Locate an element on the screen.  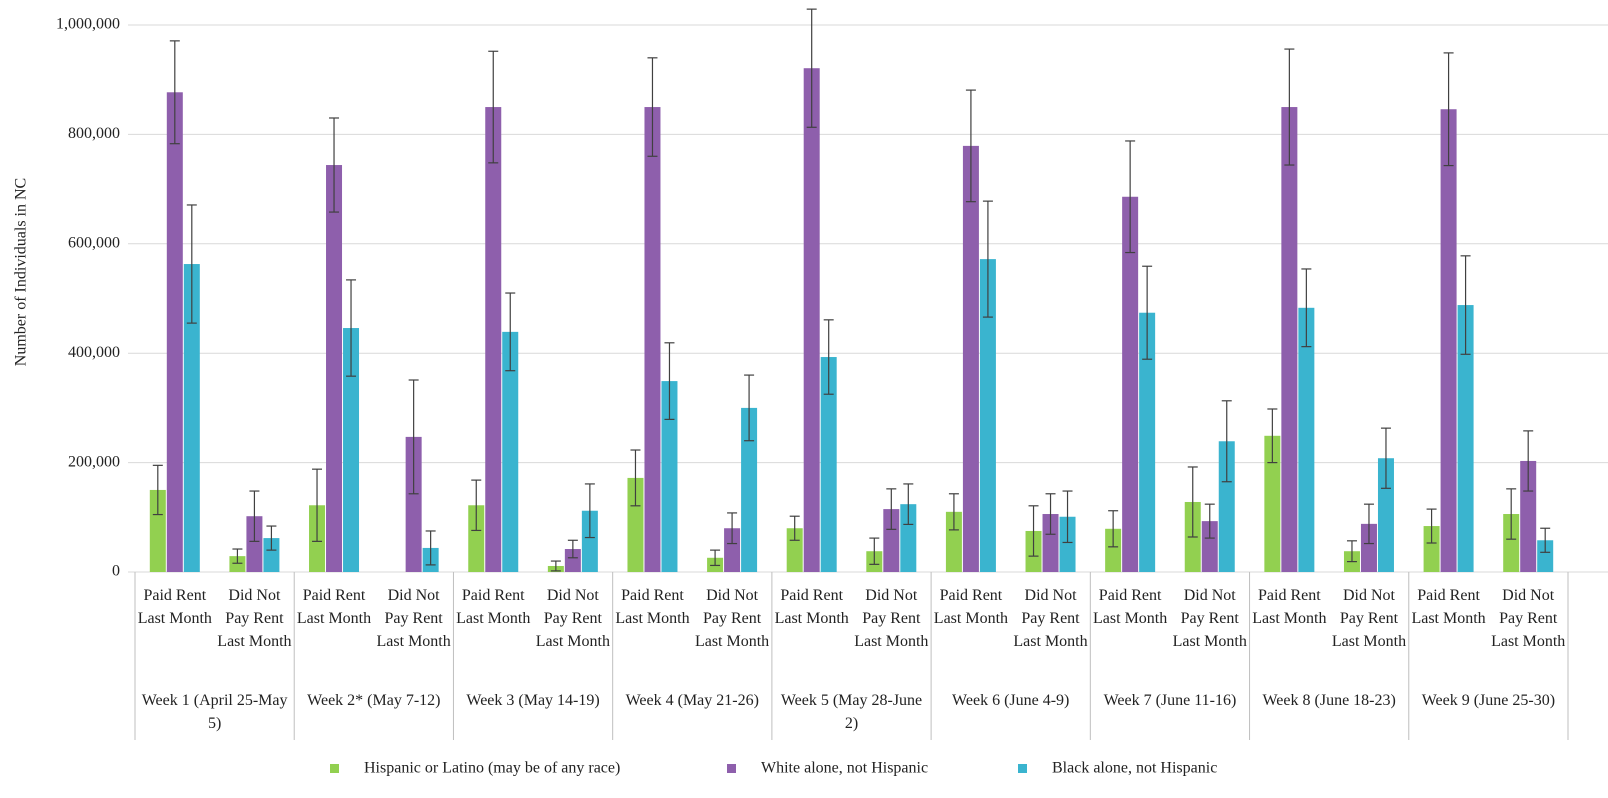
group-label: Week 7 (June 11-16) is located at coordinates (1170, 700).